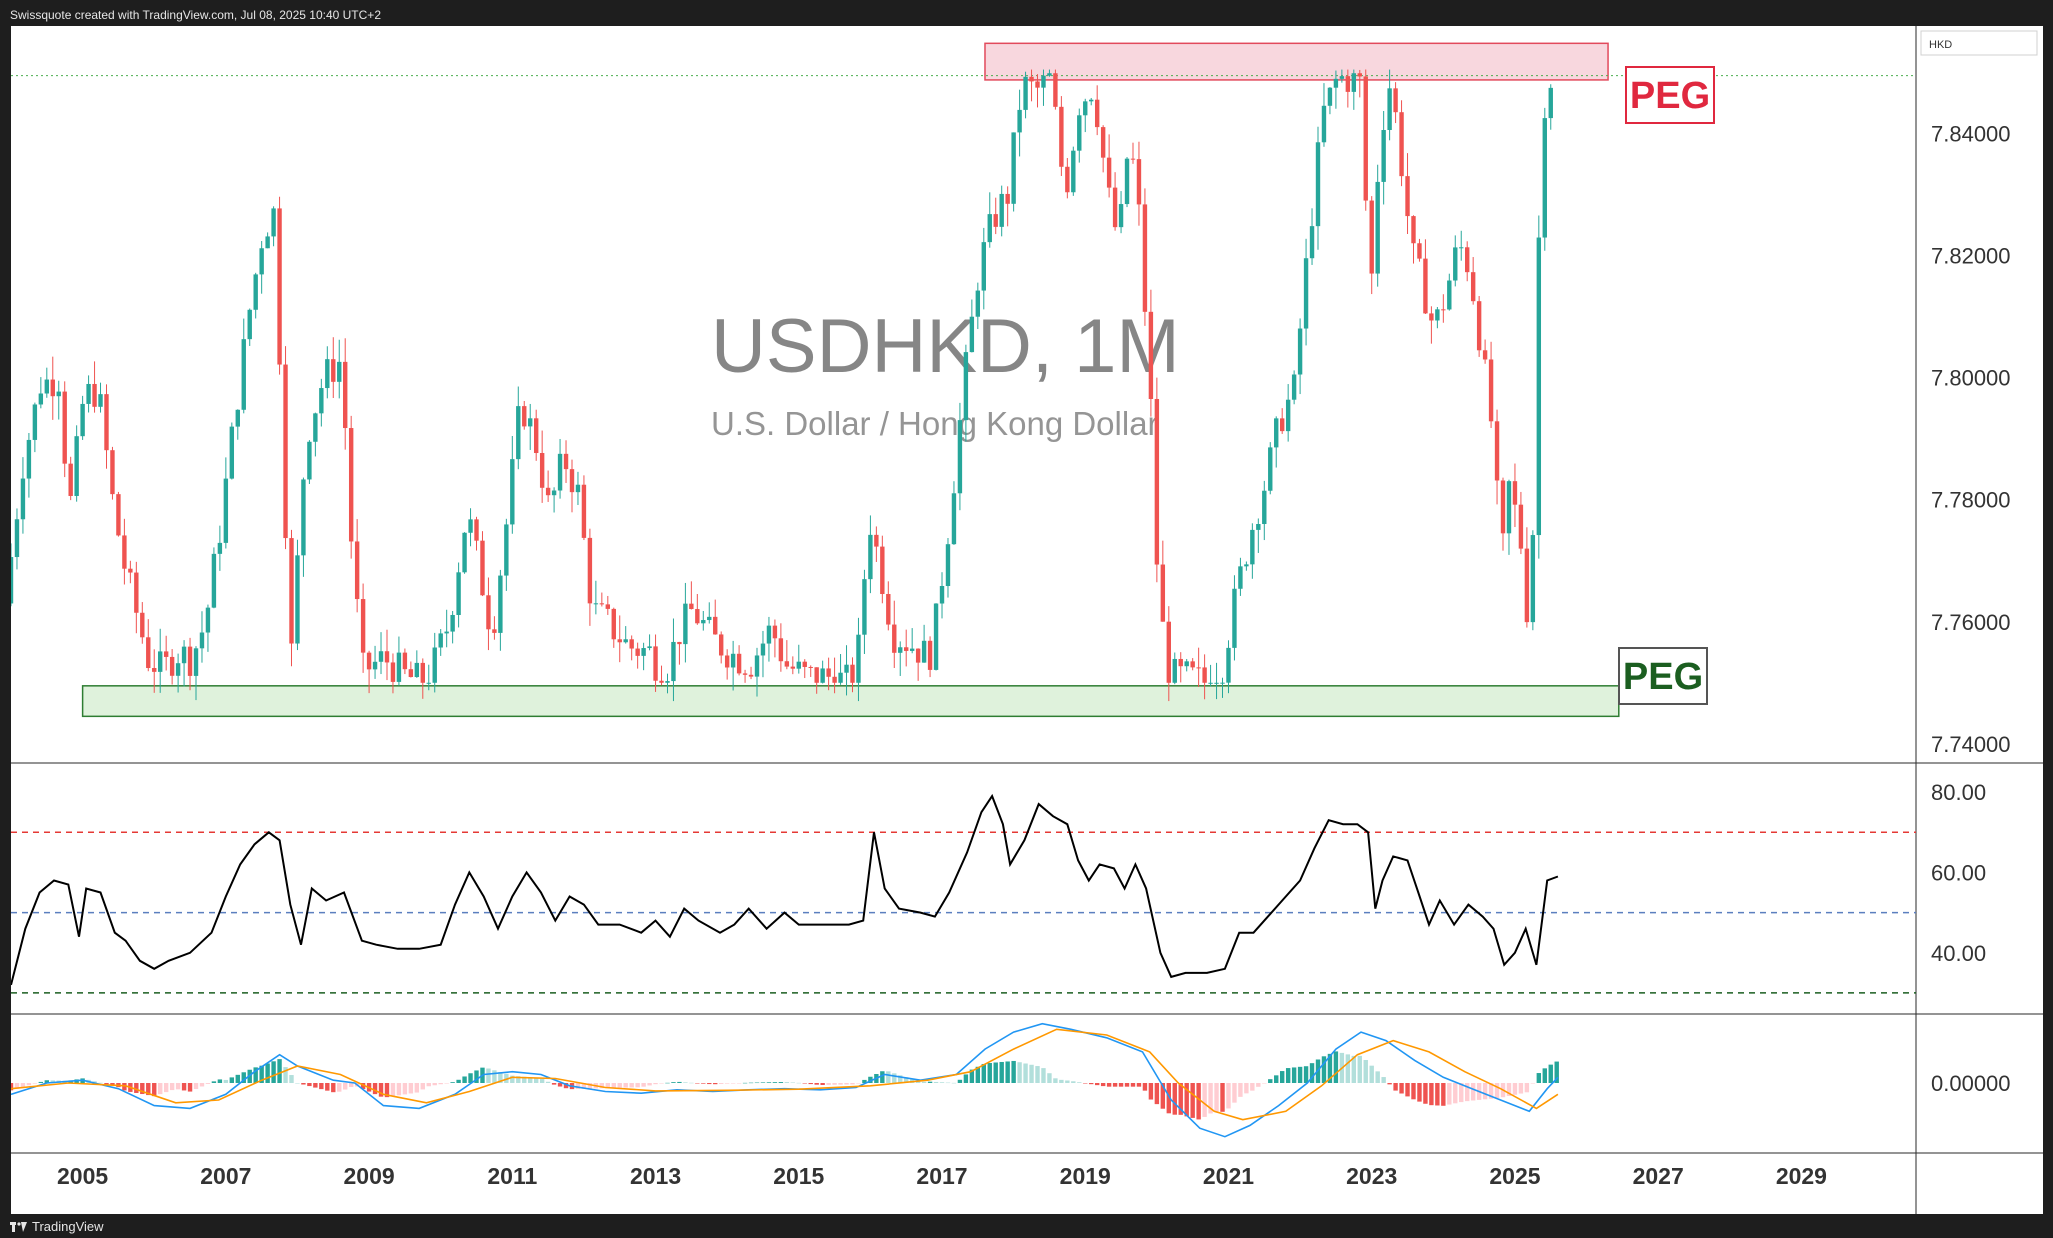 The width and height of the screenshot is (2053, 1238). Describe the element at coordinates (850, 701) in the screenshot. I see `peg-bottom-zone` at that location.